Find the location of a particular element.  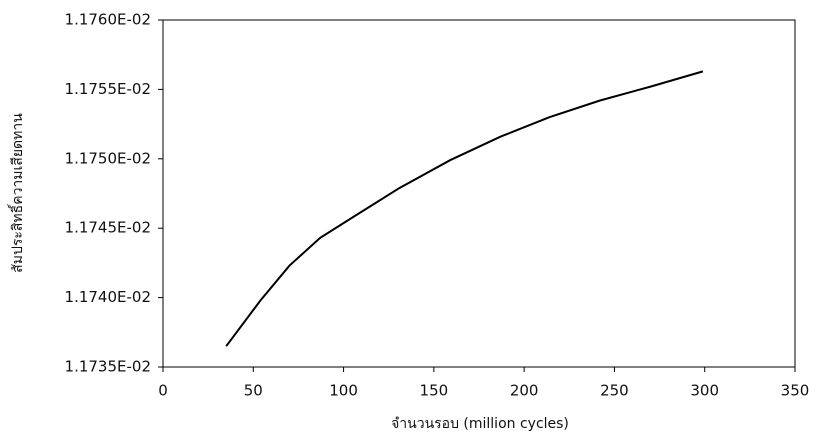

x-tick-label: 100 is located at coordinates (343, 391).